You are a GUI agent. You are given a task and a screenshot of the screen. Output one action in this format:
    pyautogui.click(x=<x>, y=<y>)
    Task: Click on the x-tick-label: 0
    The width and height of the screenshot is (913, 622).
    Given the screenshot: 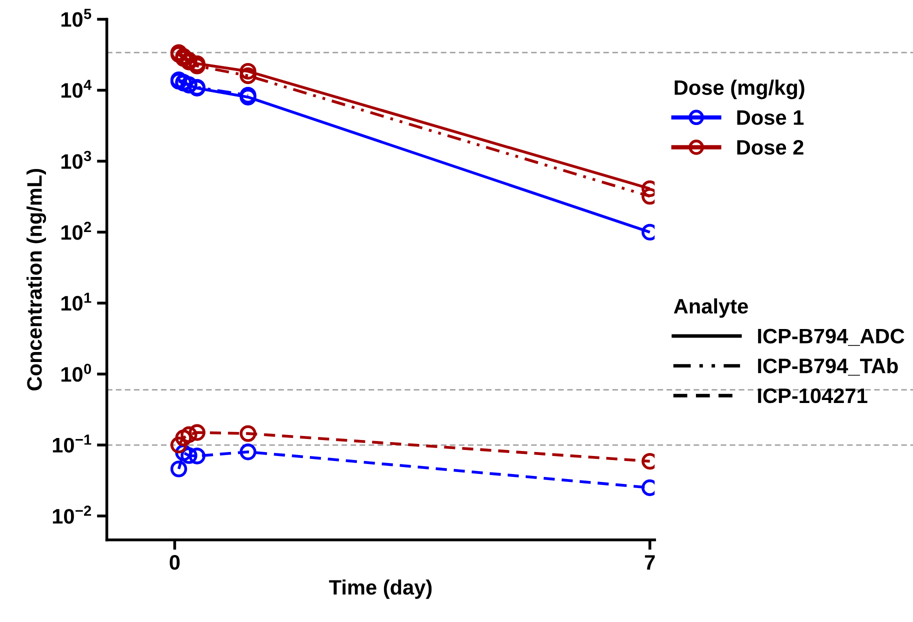 What is the action you would take?
    pyautogui.click(x=175, y=562)
    